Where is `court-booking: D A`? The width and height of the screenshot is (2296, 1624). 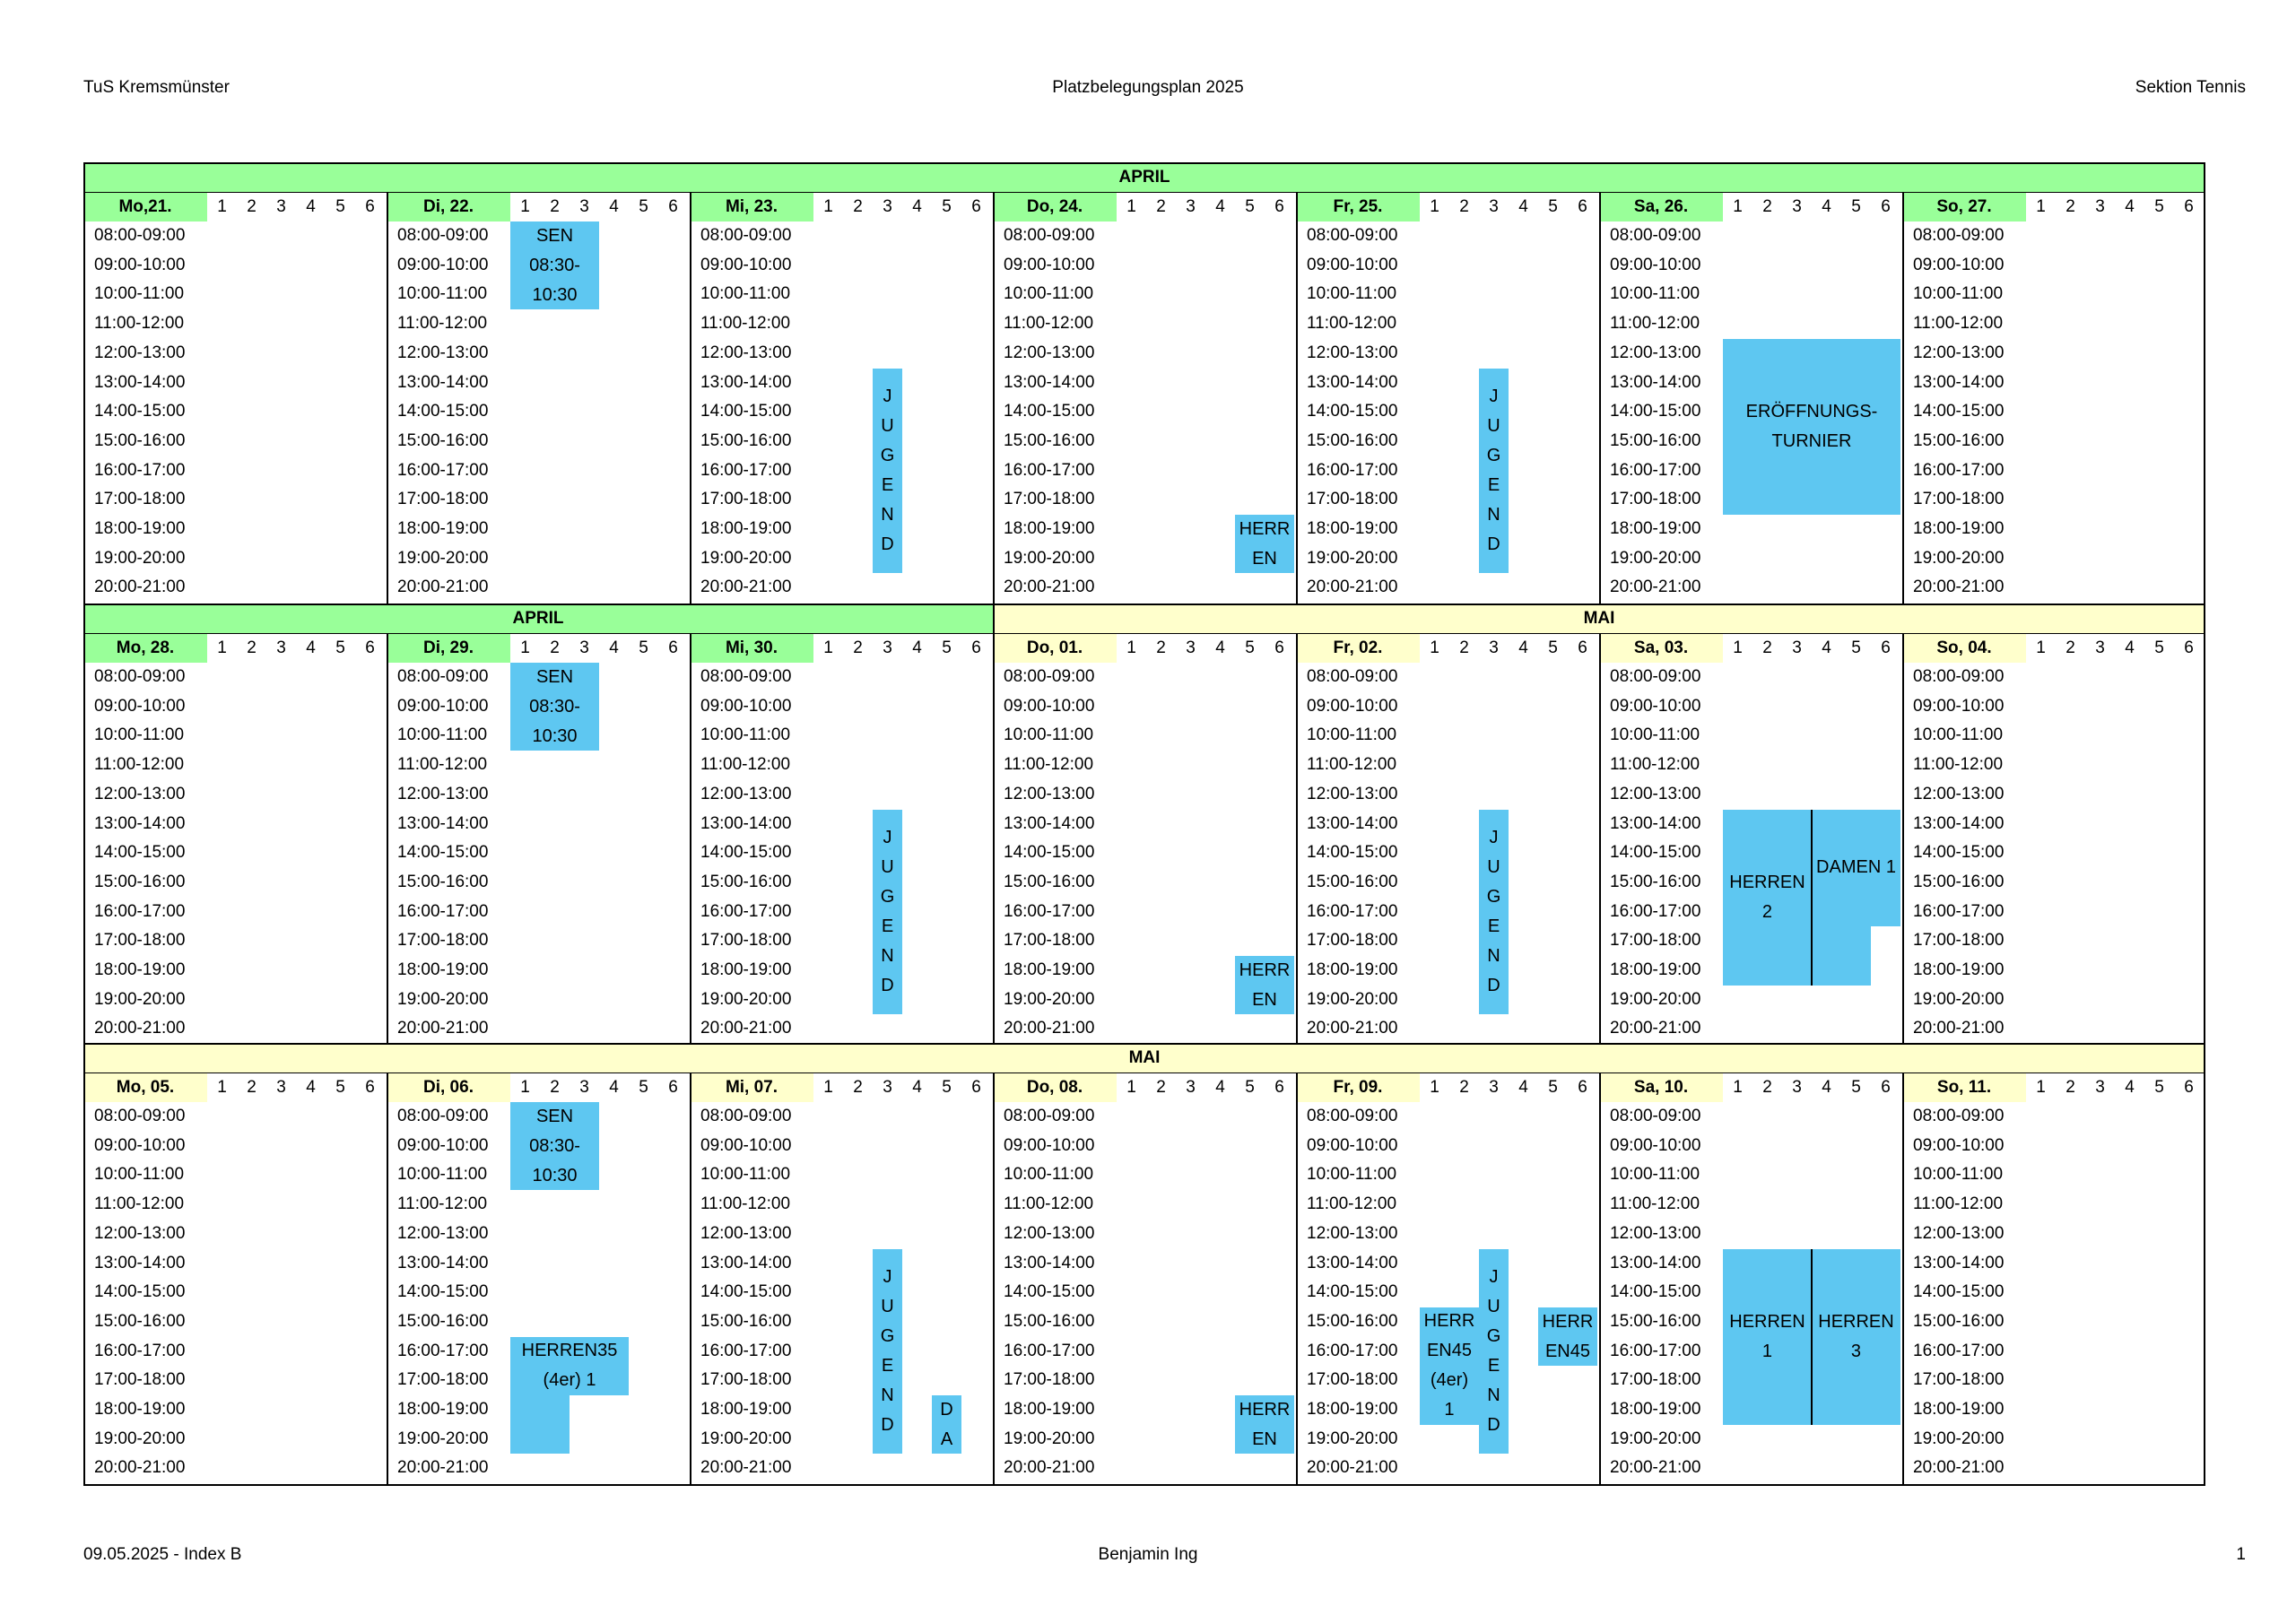
court-booking: D A is located at coordinates (946, 1425).